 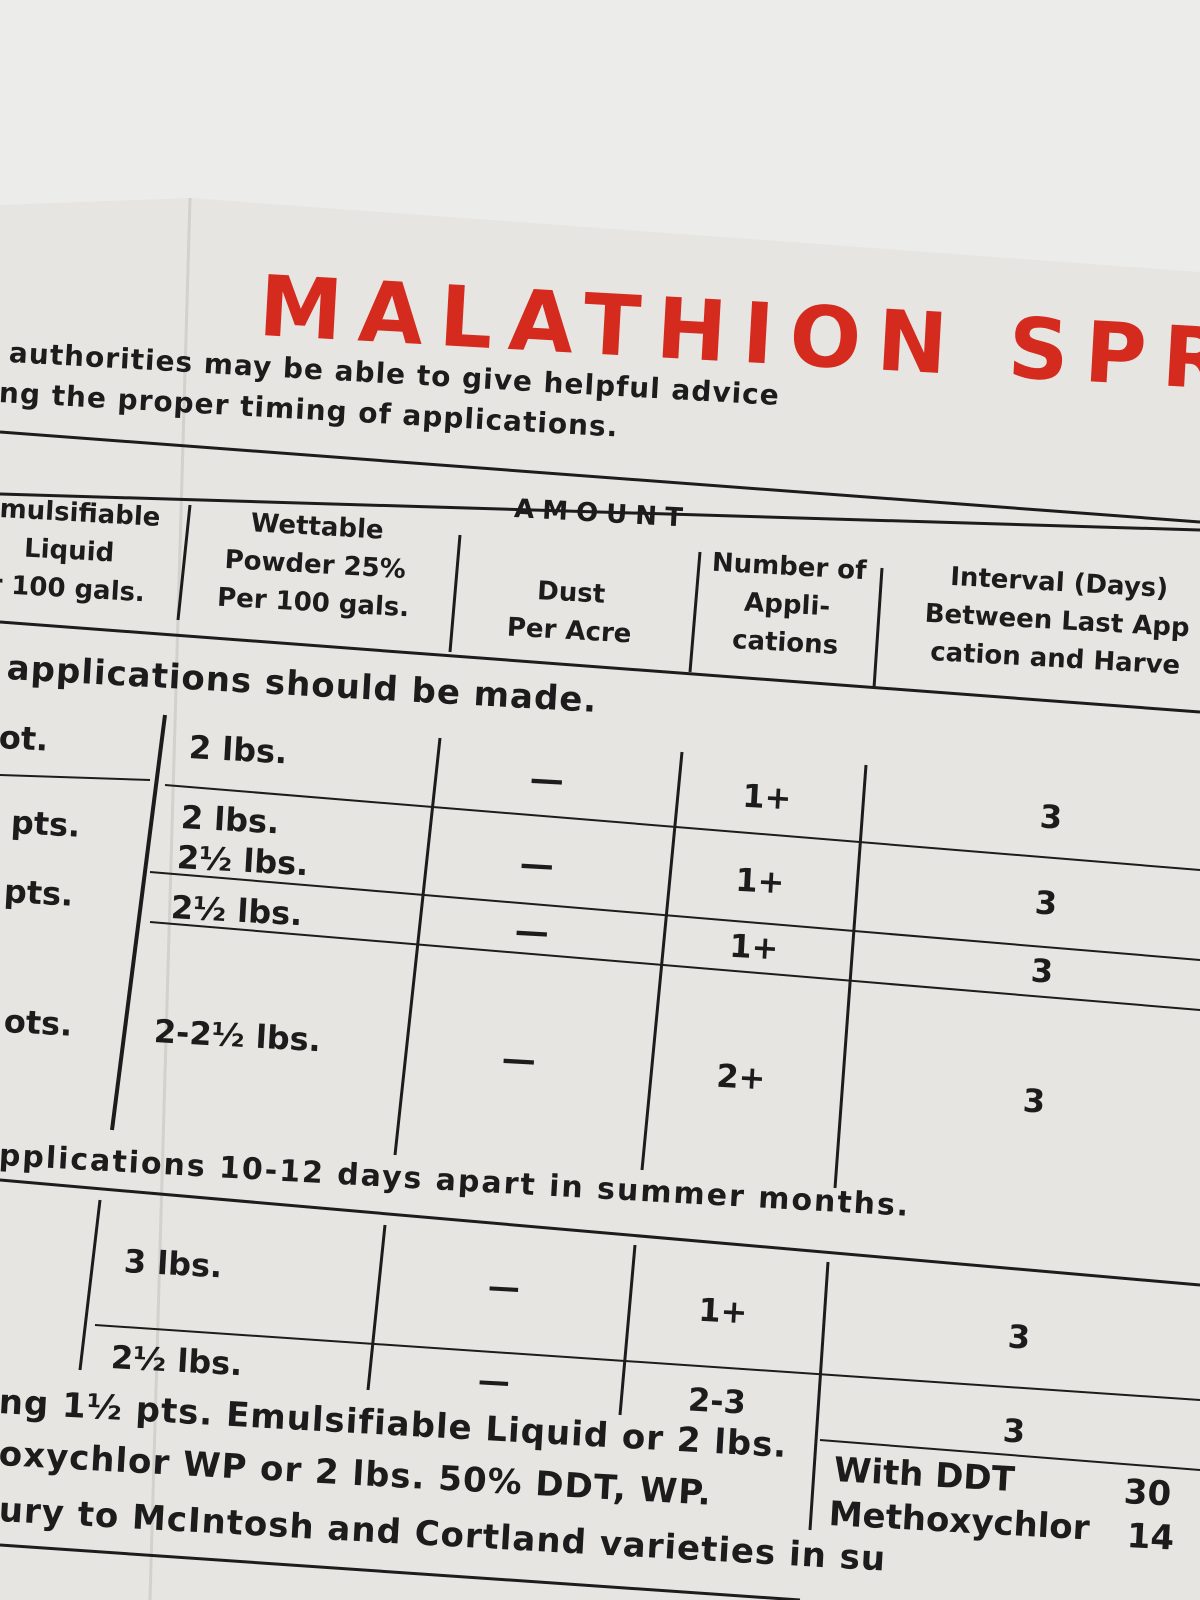 I want to click on interval-days: 30, so click(x=1147, y=1493).